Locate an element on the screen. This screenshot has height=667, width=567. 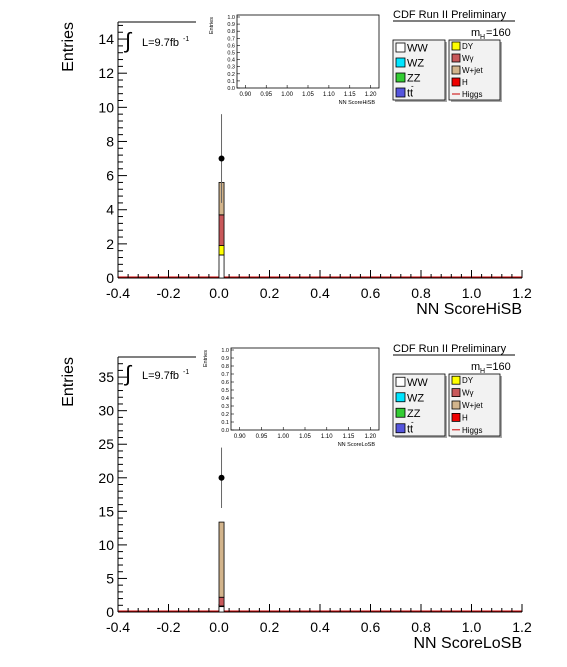
x-tick-label: 0.4 is located at coordinates (320, 627).